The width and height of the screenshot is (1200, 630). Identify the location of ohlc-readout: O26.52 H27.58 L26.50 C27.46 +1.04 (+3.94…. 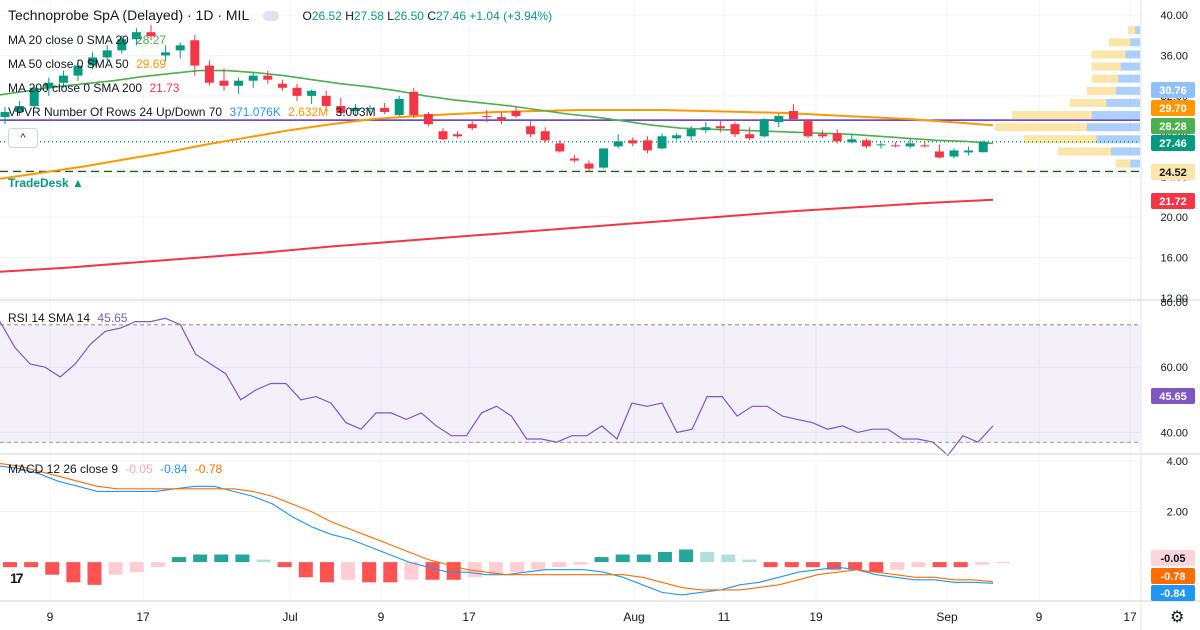
(427, 16).